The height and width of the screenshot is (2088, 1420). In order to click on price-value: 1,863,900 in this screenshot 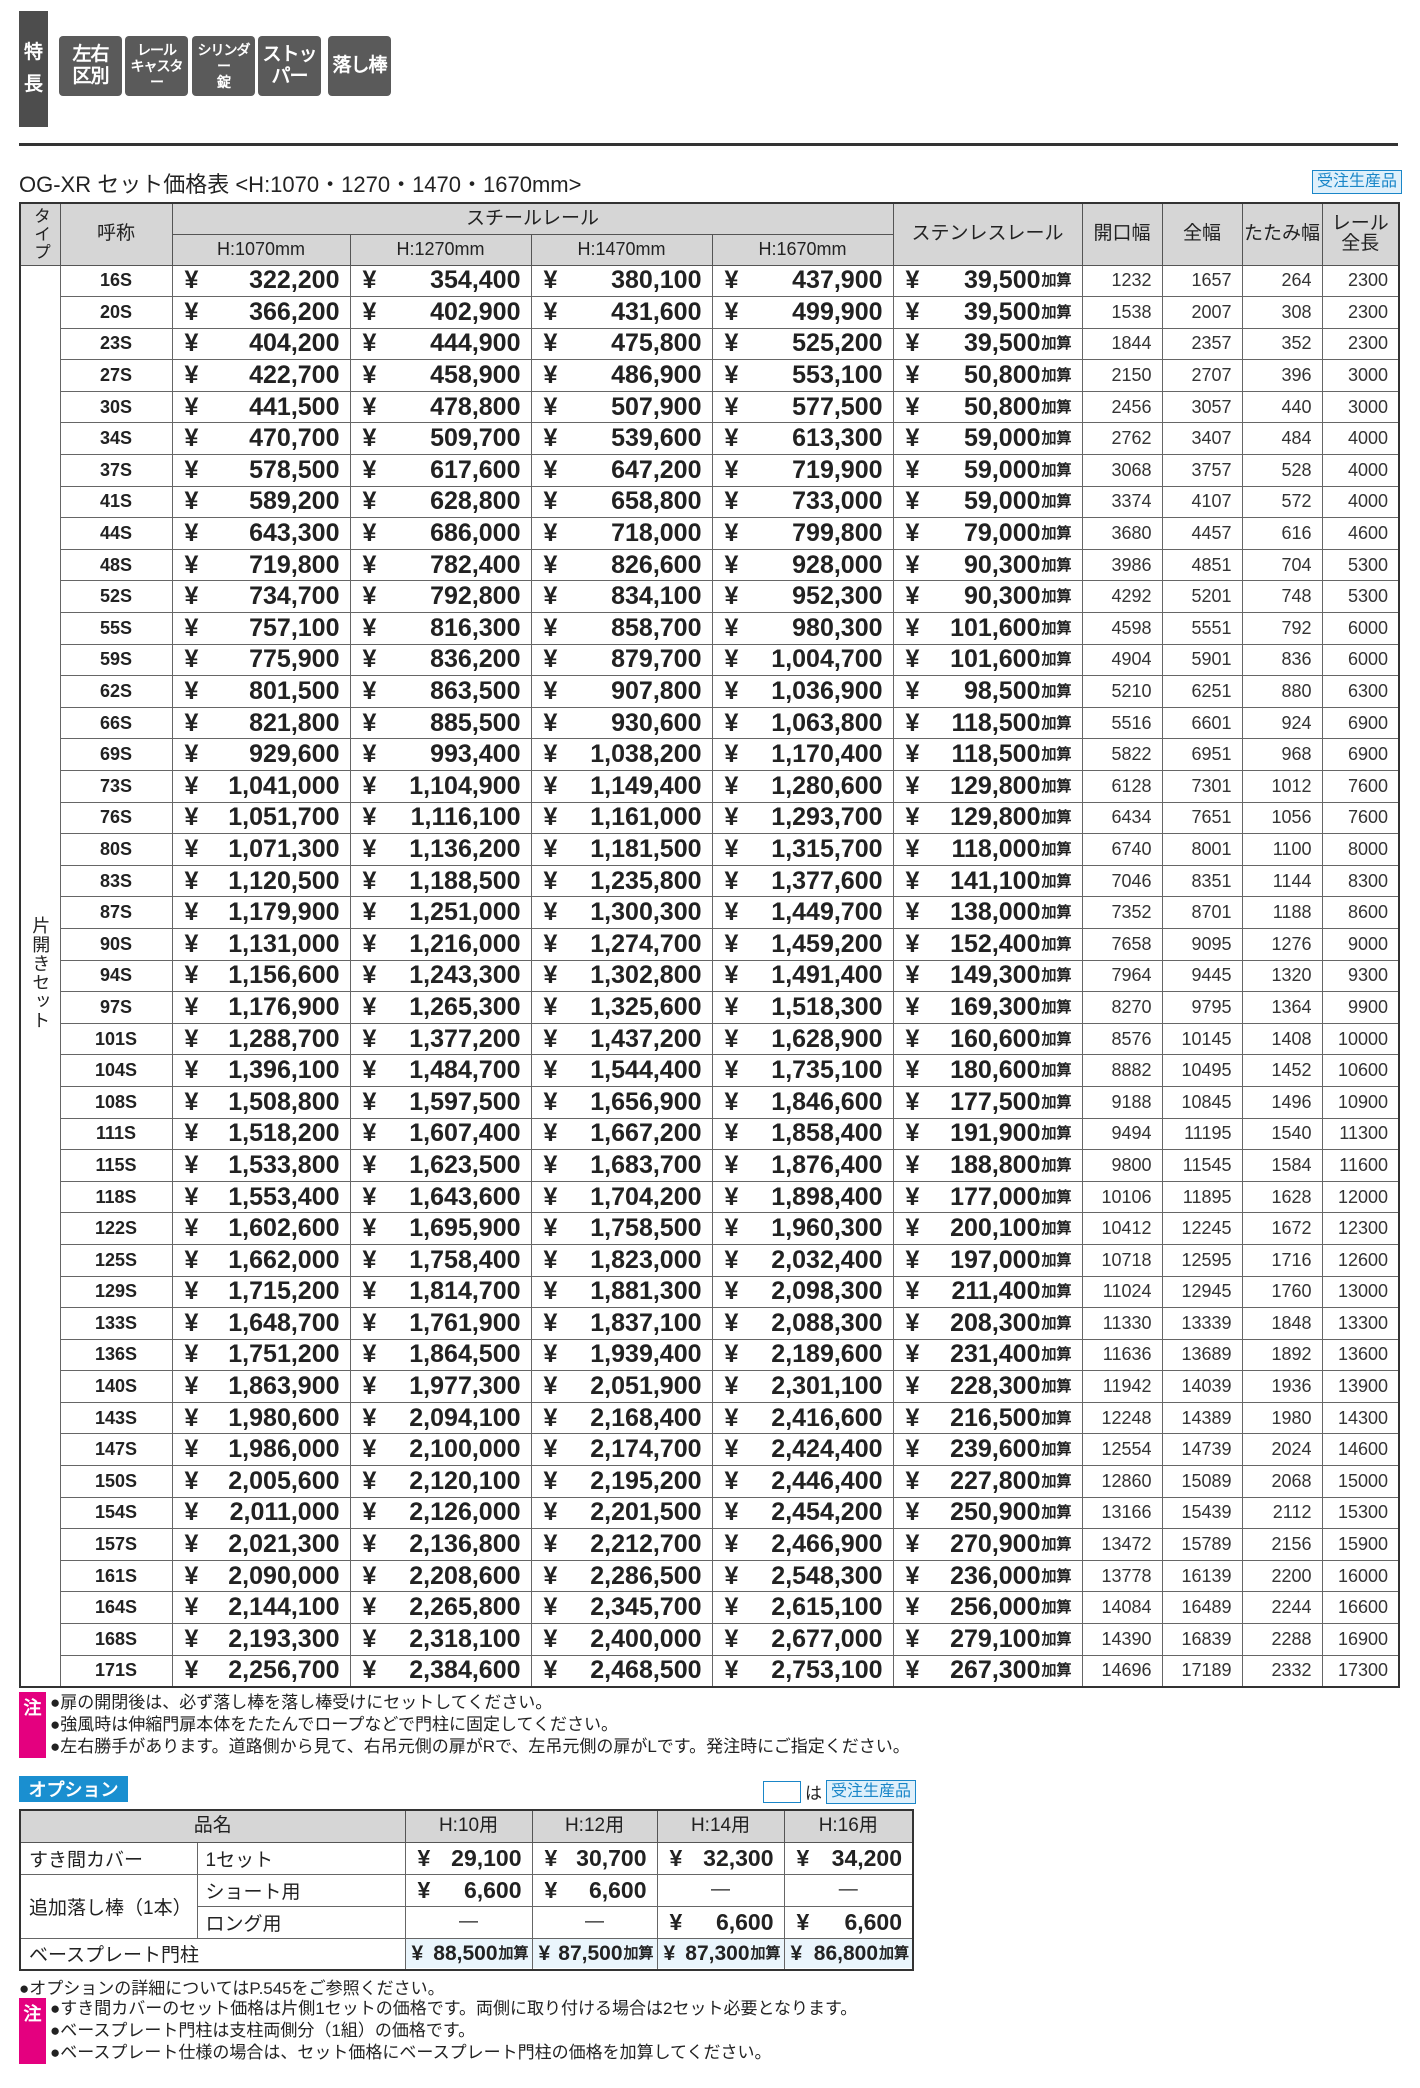, I will do `click(284, 1386)`.